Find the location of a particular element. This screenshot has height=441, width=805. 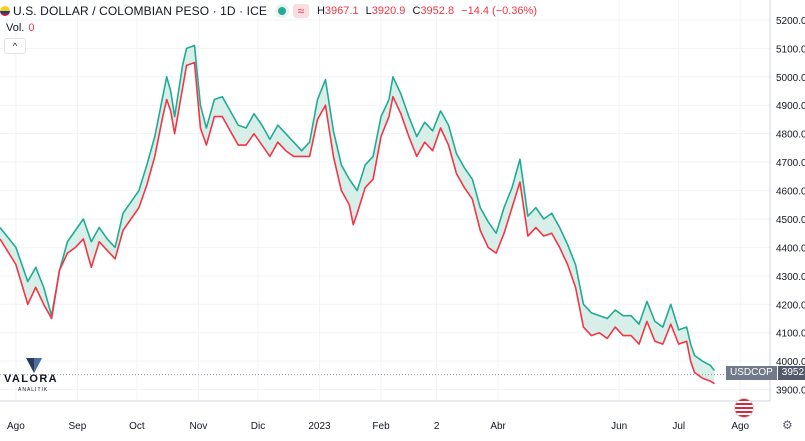

volume-label: Vol. is located at coordinates (15, 28).